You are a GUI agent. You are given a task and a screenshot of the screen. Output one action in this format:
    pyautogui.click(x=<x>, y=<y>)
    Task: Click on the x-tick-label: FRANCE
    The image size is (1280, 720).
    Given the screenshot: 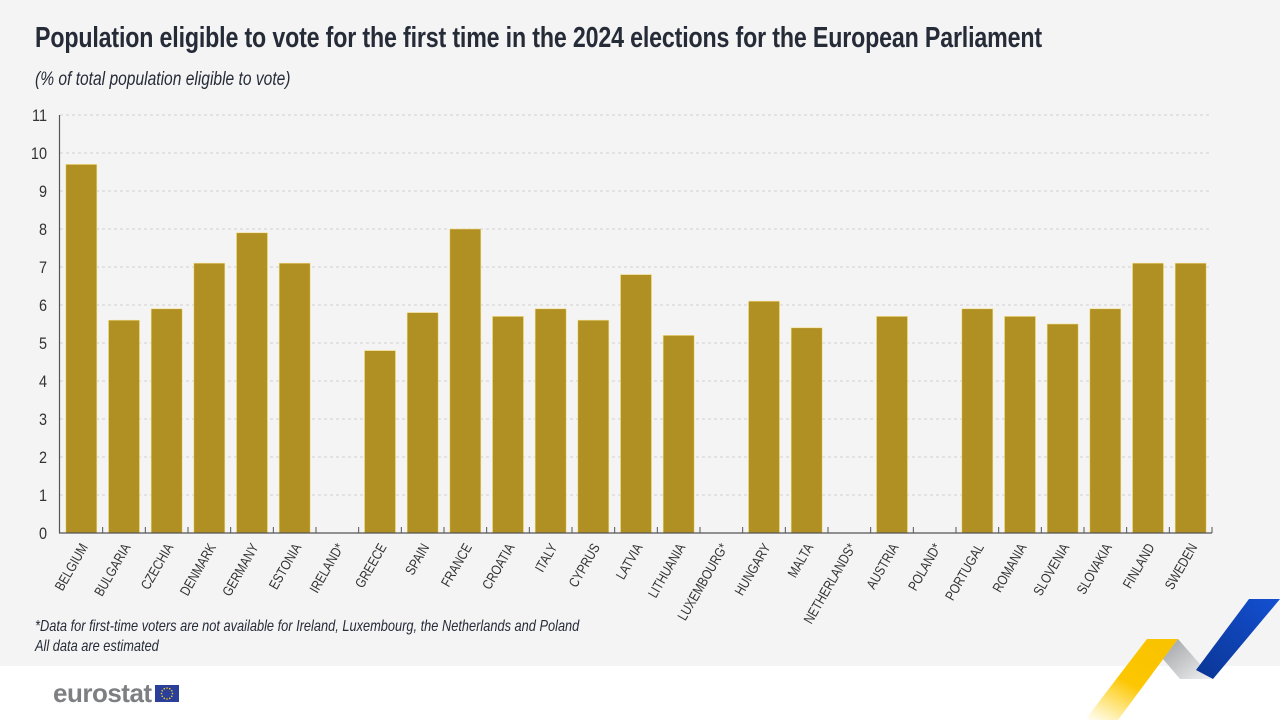 What is the action you would take?
    pyautogui.click(x=456, y=564)
    